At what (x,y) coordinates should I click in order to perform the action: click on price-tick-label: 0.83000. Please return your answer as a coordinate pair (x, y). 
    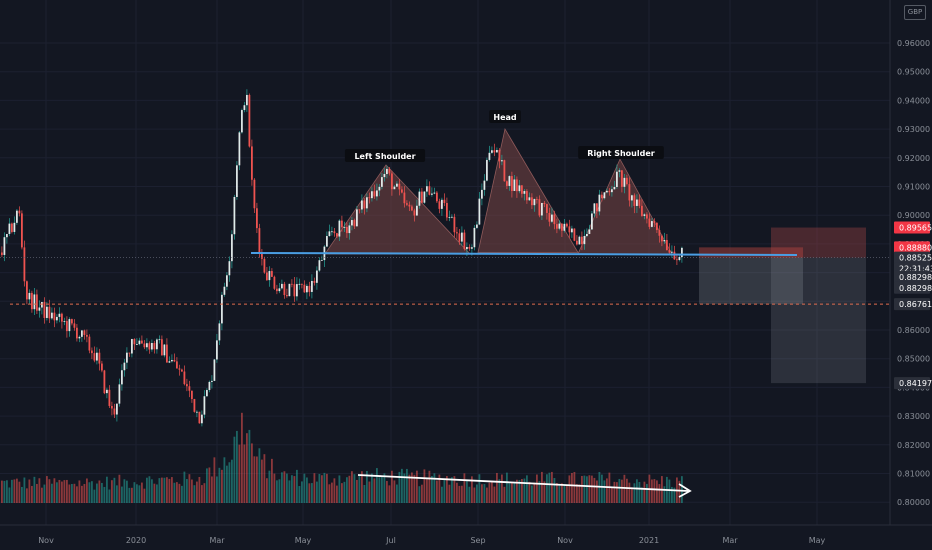
    Looking at the image, I should click on (913, 416).